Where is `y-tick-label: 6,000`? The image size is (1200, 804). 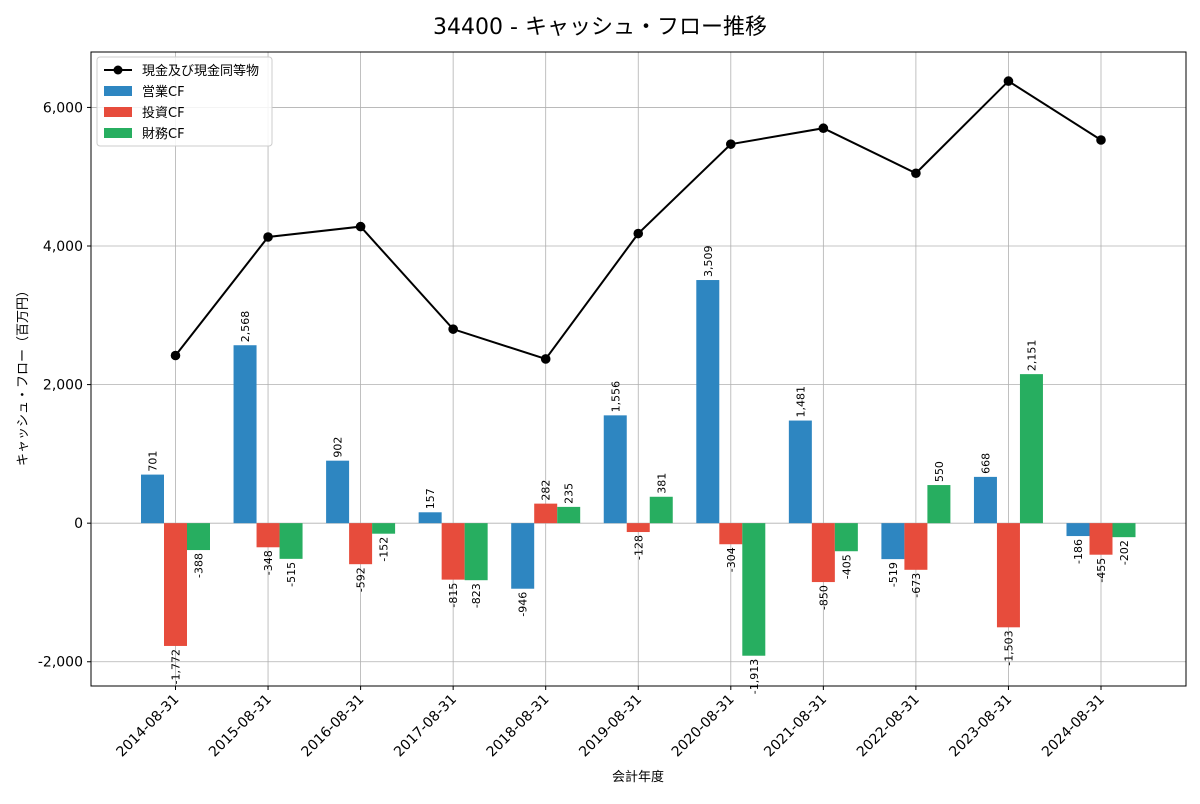
y-tick-label: 6,000 is located at coordinates (63, 108).